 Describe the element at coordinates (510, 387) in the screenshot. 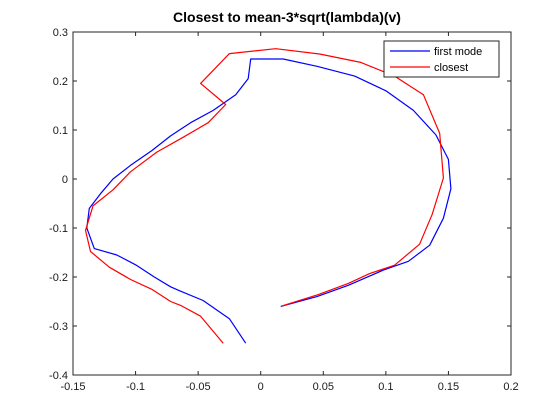

I see `x-tick-label: 0.2` at that location.